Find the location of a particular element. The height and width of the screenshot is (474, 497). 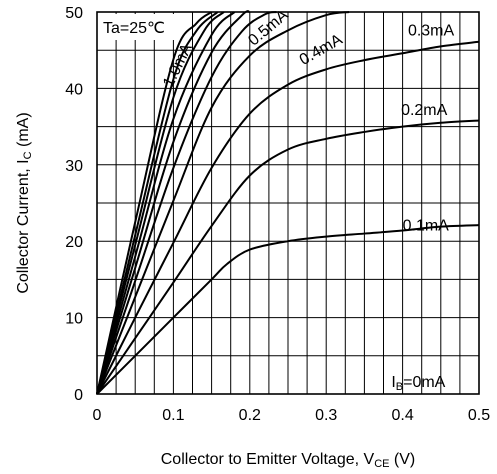

curve-label-0-3mA: 0.3mA is located at coordinates (431, 31).